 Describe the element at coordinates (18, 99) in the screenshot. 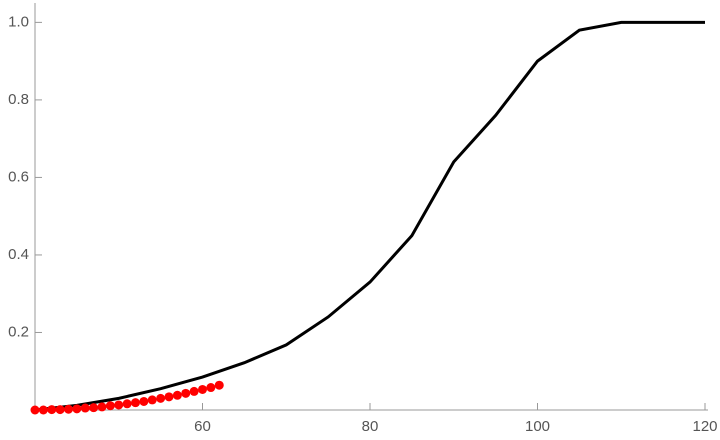

I see `y-tick-label: 0.8` at that location.